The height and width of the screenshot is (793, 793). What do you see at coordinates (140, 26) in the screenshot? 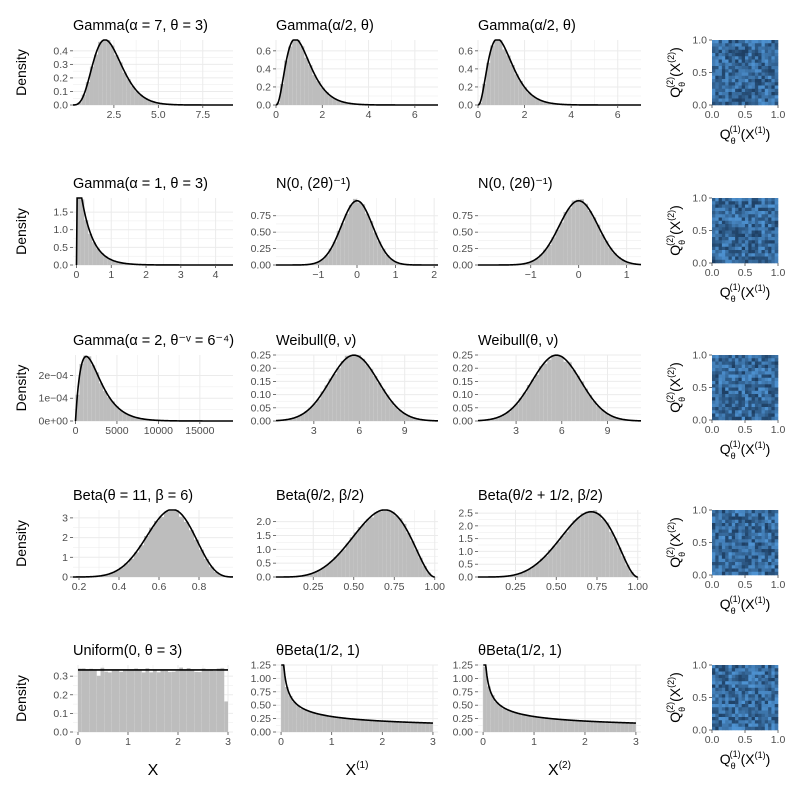
I see `panel-title: Gamma(α = 7, θ = 3)` at bounding box center [140, 26].